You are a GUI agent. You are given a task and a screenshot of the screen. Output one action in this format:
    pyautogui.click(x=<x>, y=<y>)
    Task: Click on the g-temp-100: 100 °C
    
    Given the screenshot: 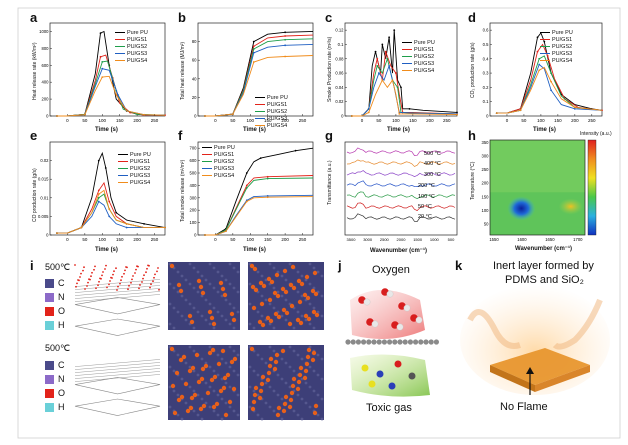 What is the action you would take?
    pyautogui.click(x=426, y=197)
    